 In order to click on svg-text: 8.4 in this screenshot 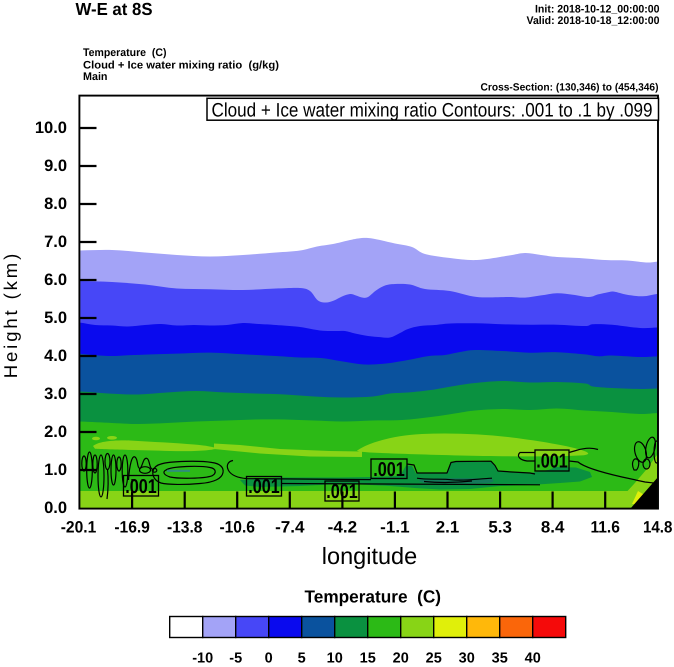, I will do `click(553, 528)`.